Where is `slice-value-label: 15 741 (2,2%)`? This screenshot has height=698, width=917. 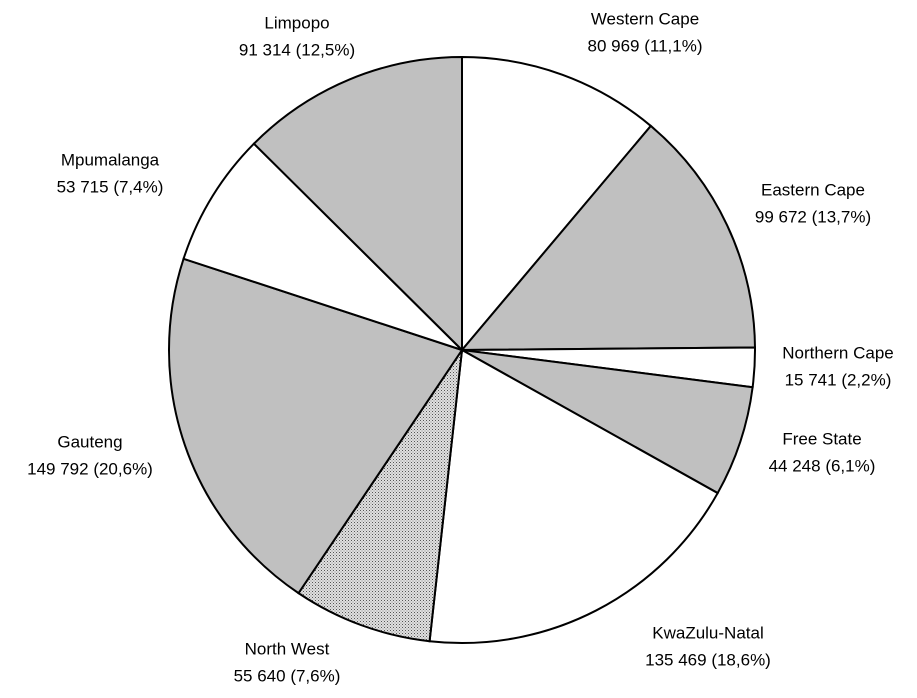 slice-value-label: 15 741 (2,2%) is located at coordinates (838, 379).